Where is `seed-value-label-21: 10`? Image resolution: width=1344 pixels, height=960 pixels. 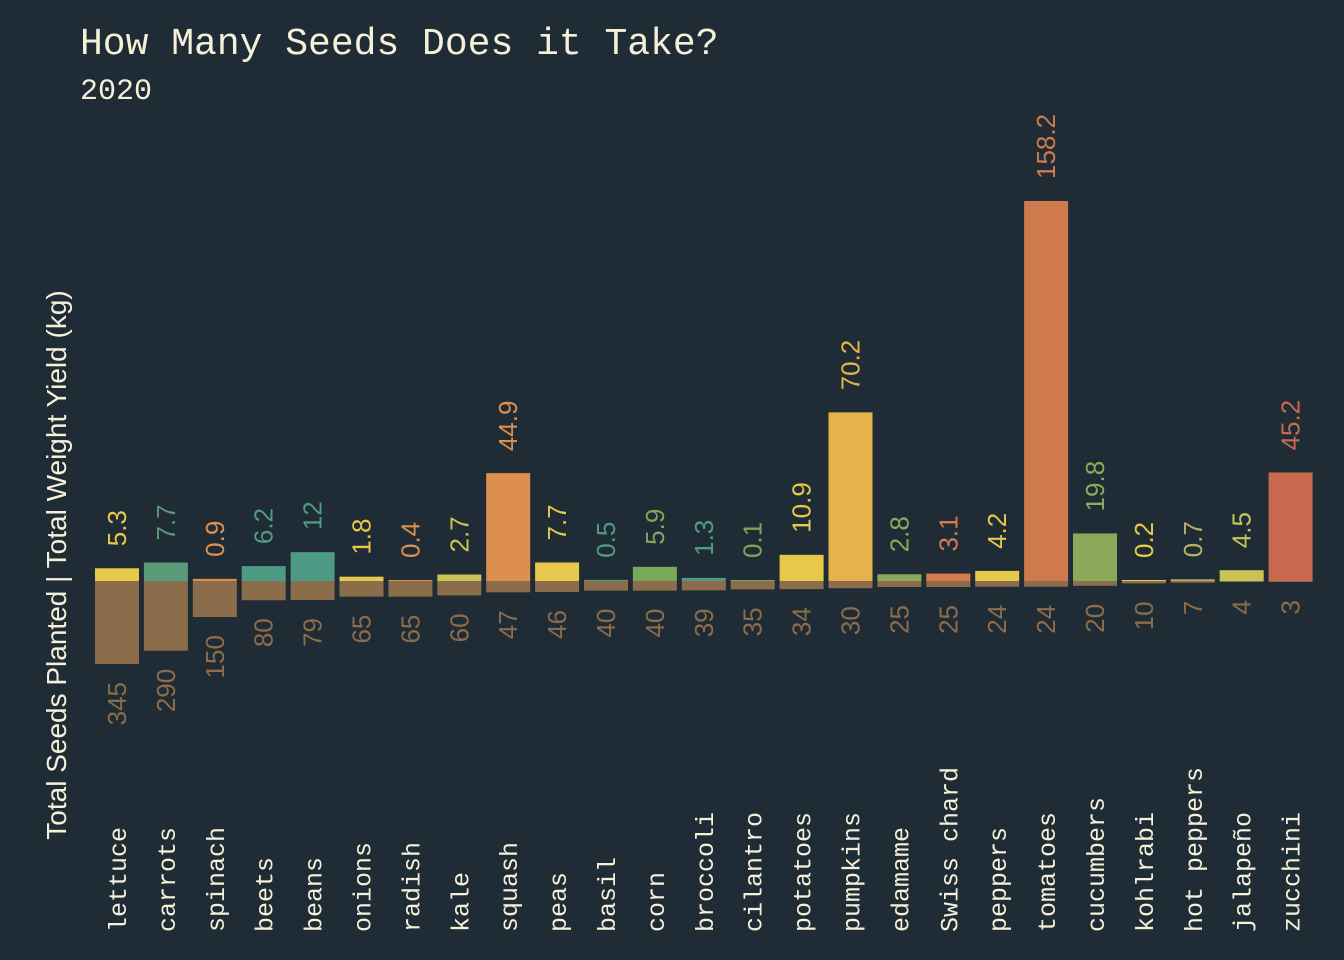
seed-value-label-21: 10 is located at coordinates (1144, 615).